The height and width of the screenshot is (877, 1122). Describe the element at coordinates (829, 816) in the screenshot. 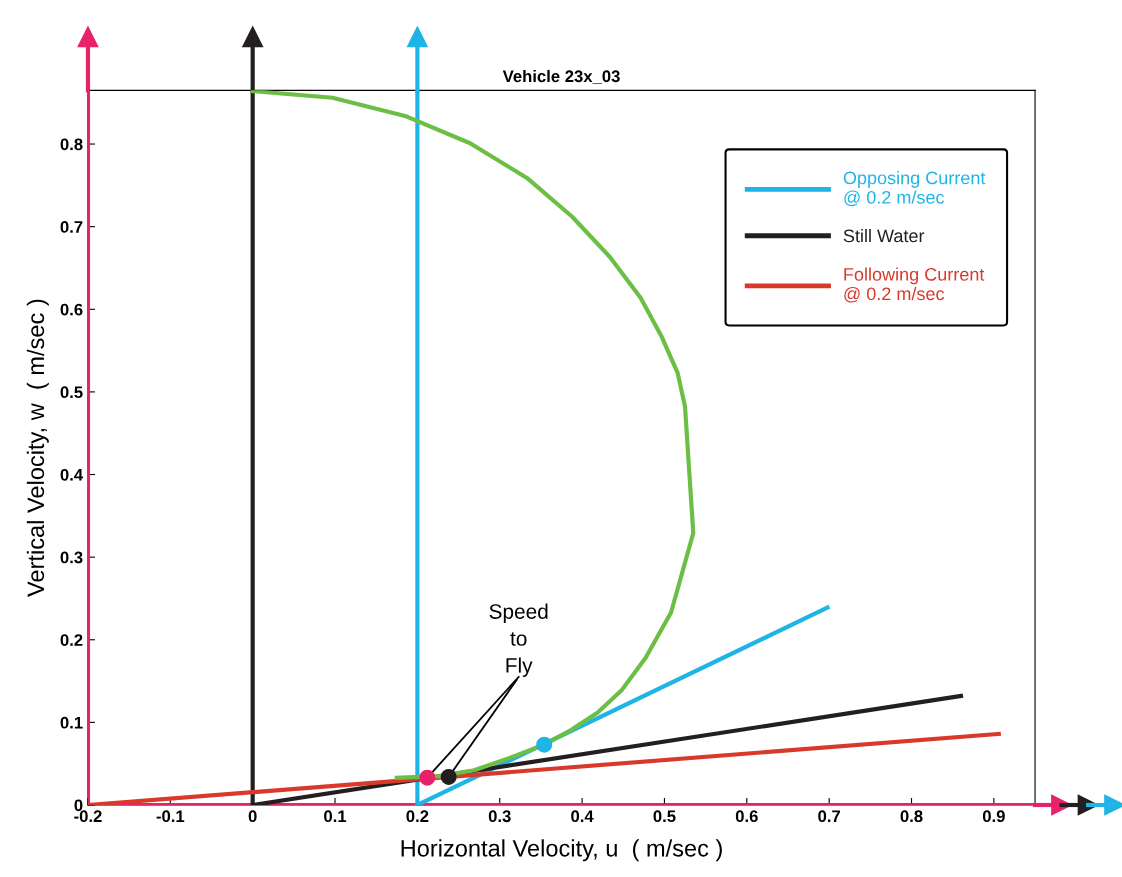

I see `x-tick-label: 0.7` at that location.